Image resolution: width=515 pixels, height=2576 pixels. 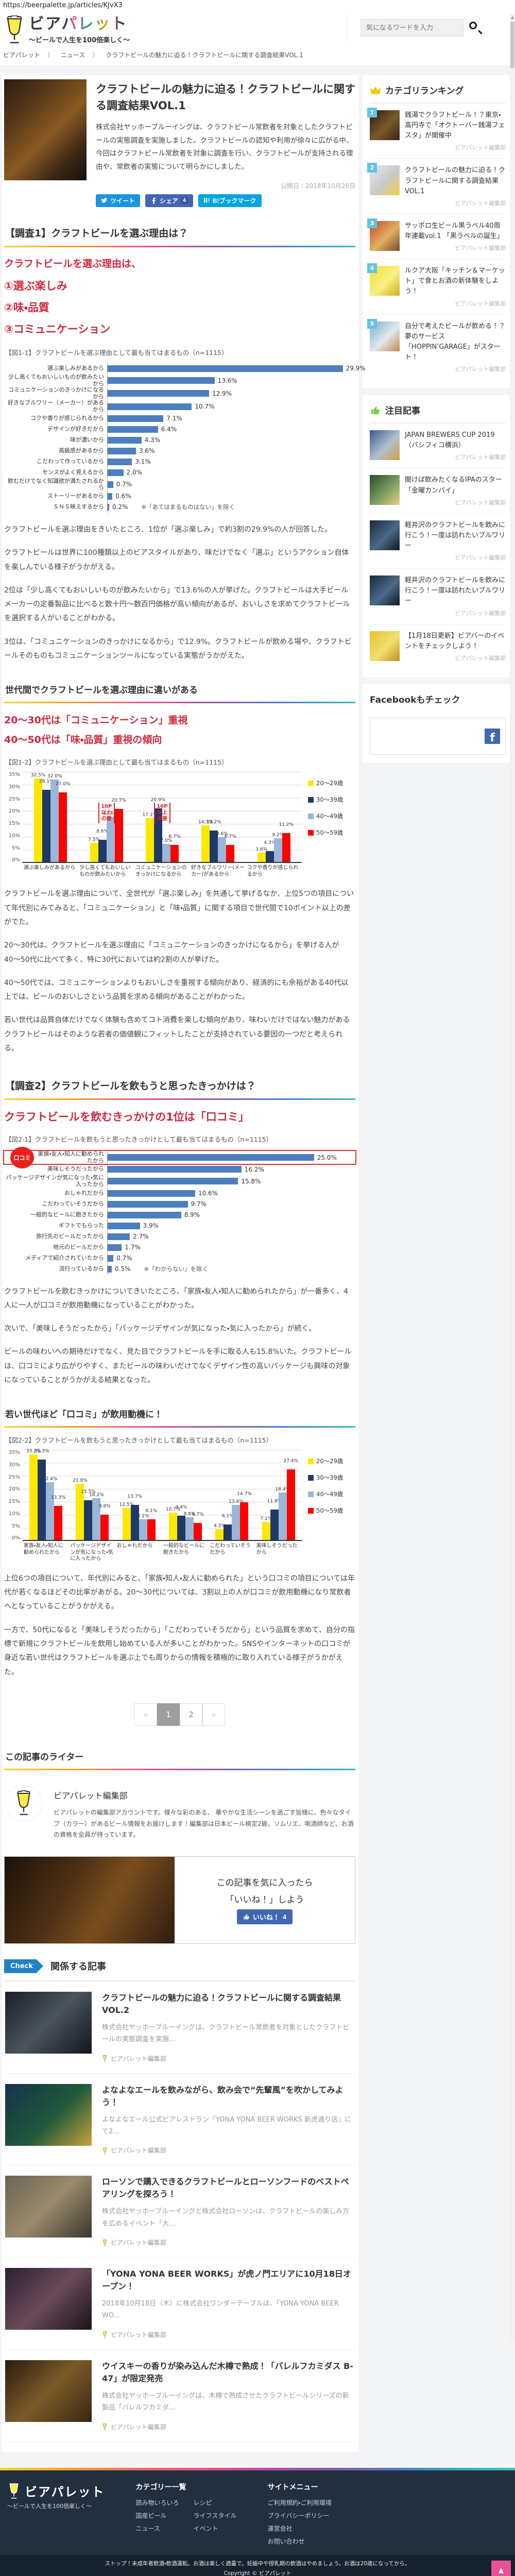 What do you see at coordinates (476, 28) in the screenshot?
I see `search-button` at bounding box center [476, 28].